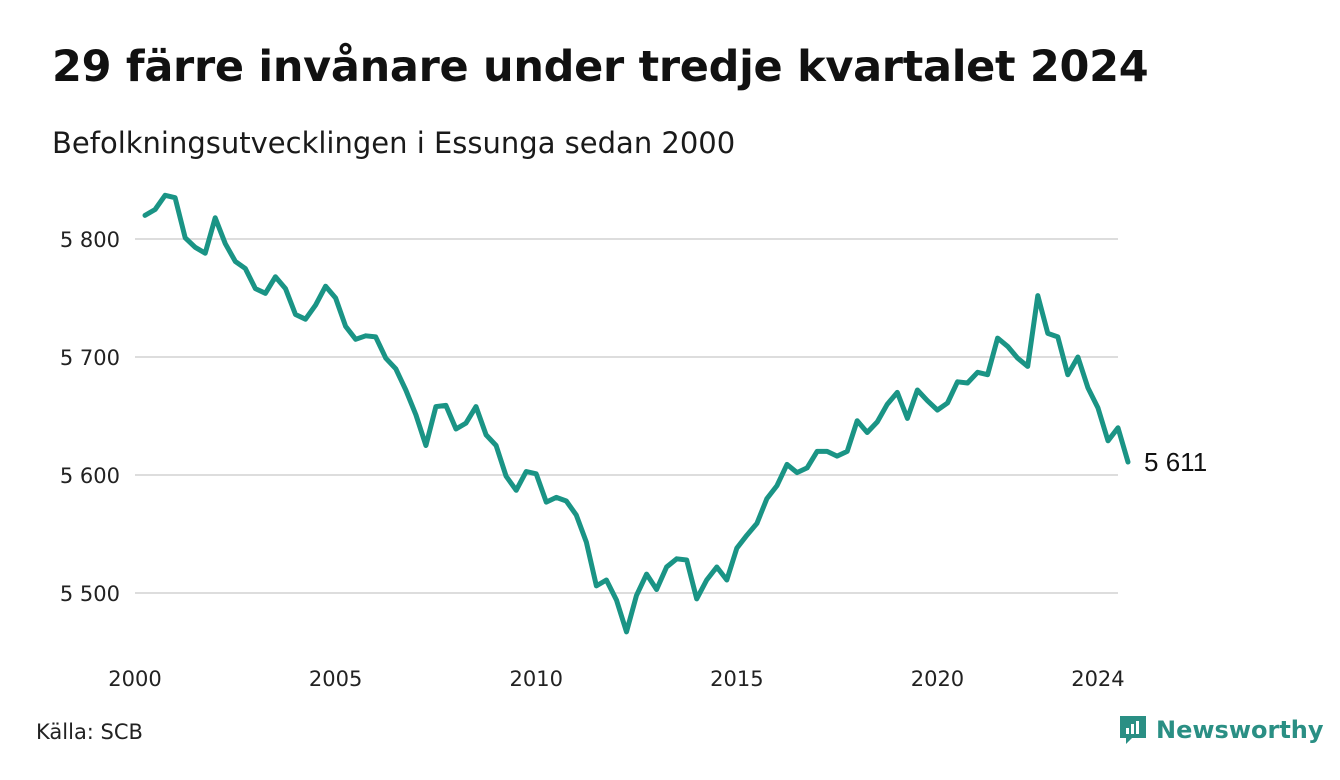  What do you see at coordinates (90, 240) in the screenshot?
I see `y-tick-label: 5 800` at bounding box center [90, 240].